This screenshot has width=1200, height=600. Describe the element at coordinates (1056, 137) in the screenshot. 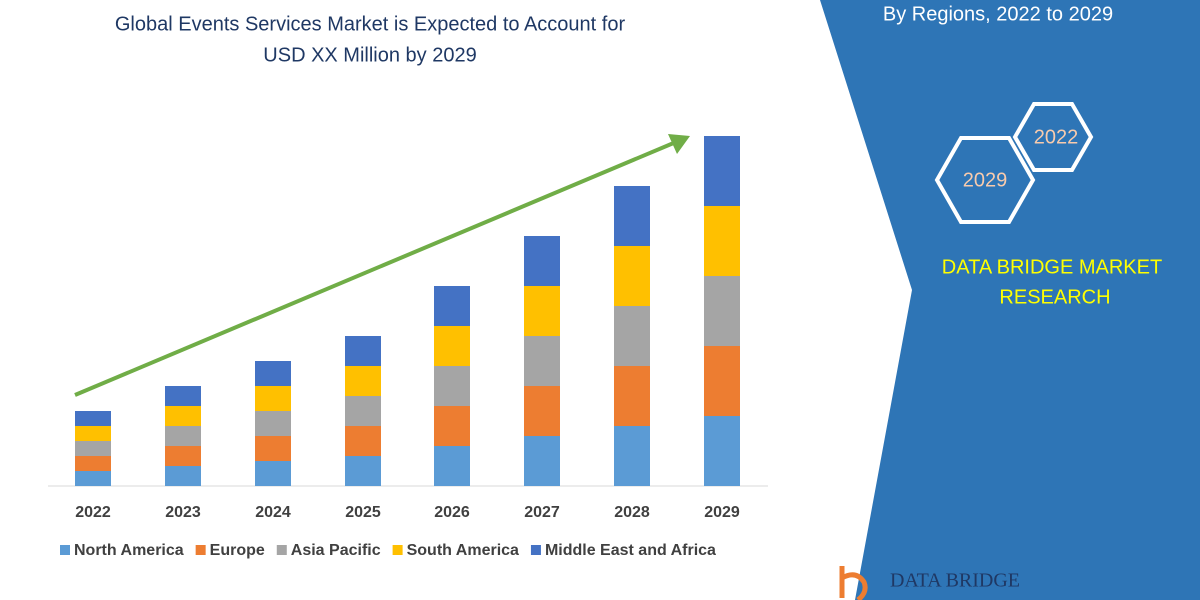

I see `hexagon-label: 2022` at that location.